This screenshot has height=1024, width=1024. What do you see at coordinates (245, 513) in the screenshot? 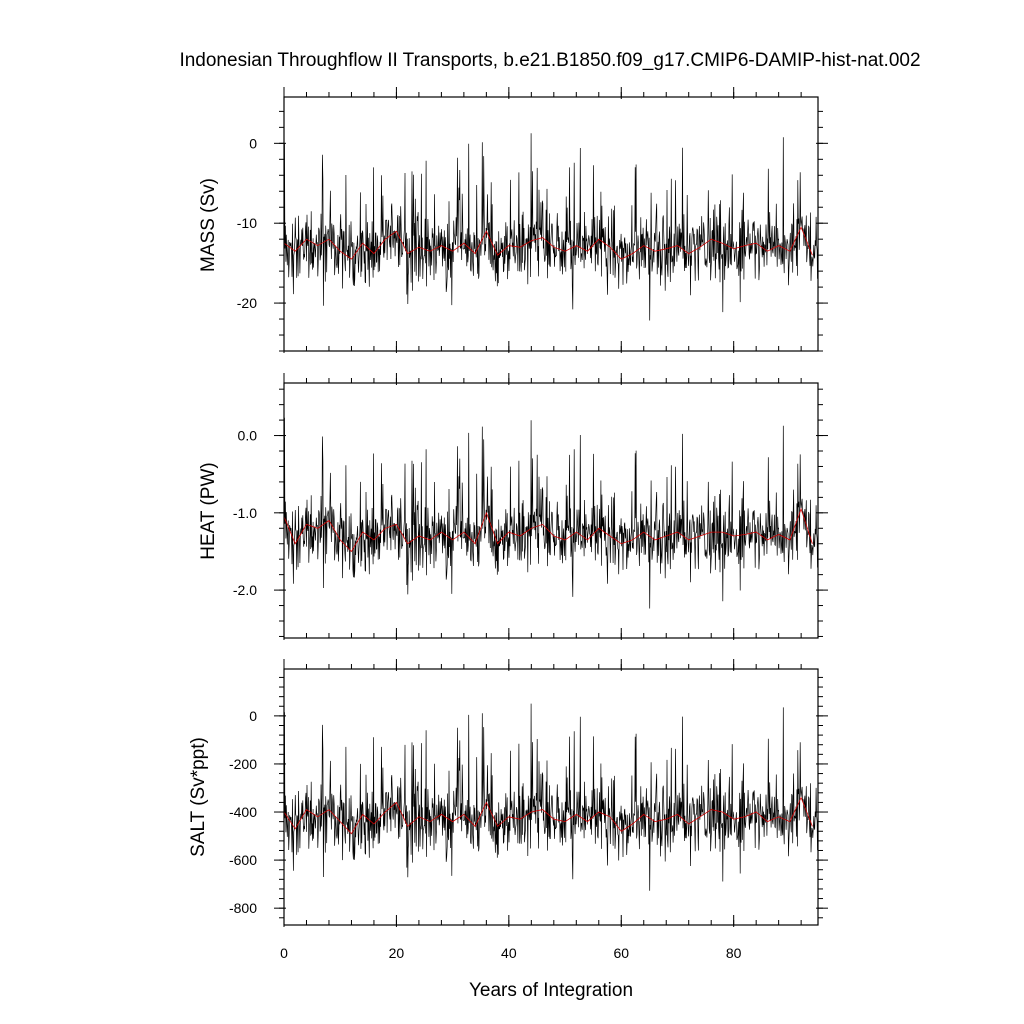
I see `heat-y-tick-label: -1.0` at bounding box center [245, 513].